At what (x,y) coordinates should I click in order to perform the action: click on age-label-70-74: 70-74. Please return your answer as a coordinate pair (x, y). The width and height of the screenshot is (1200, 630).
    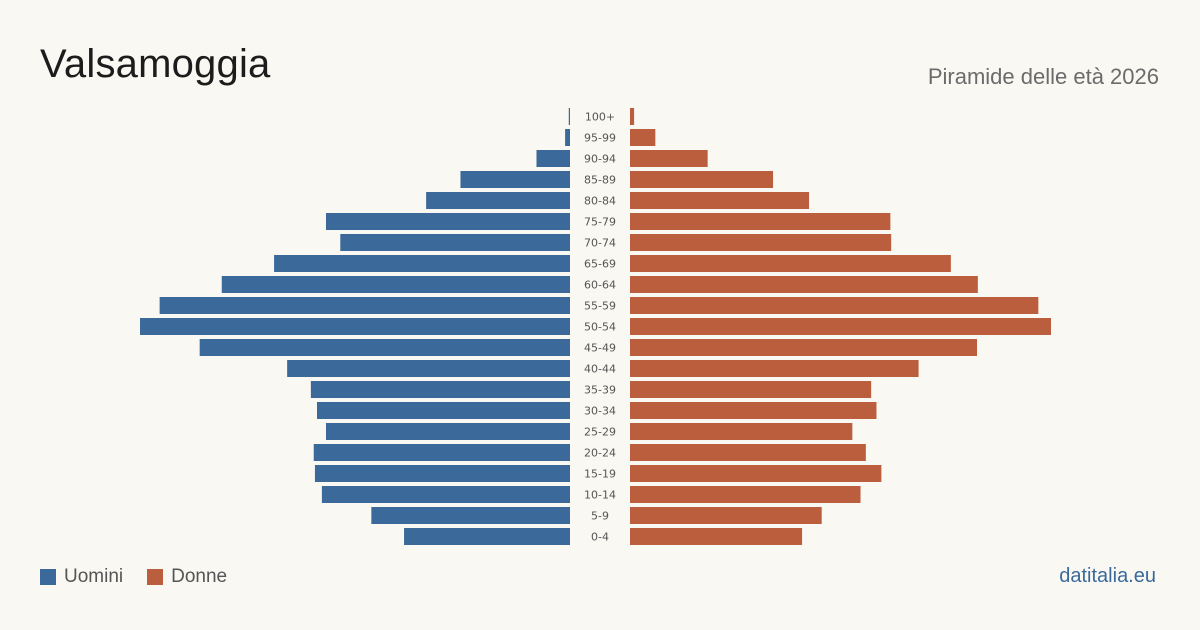
    Looking at the image, I should click on (600, 243).